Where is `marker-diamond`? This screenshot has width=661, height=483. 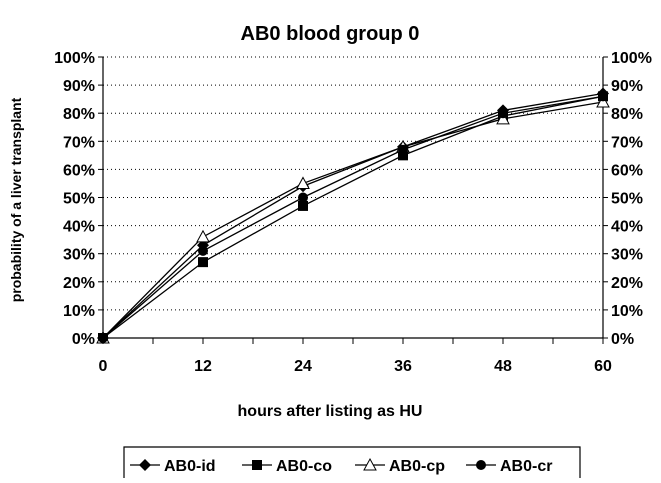
marker-diamond is located at coordinates (145, 465).